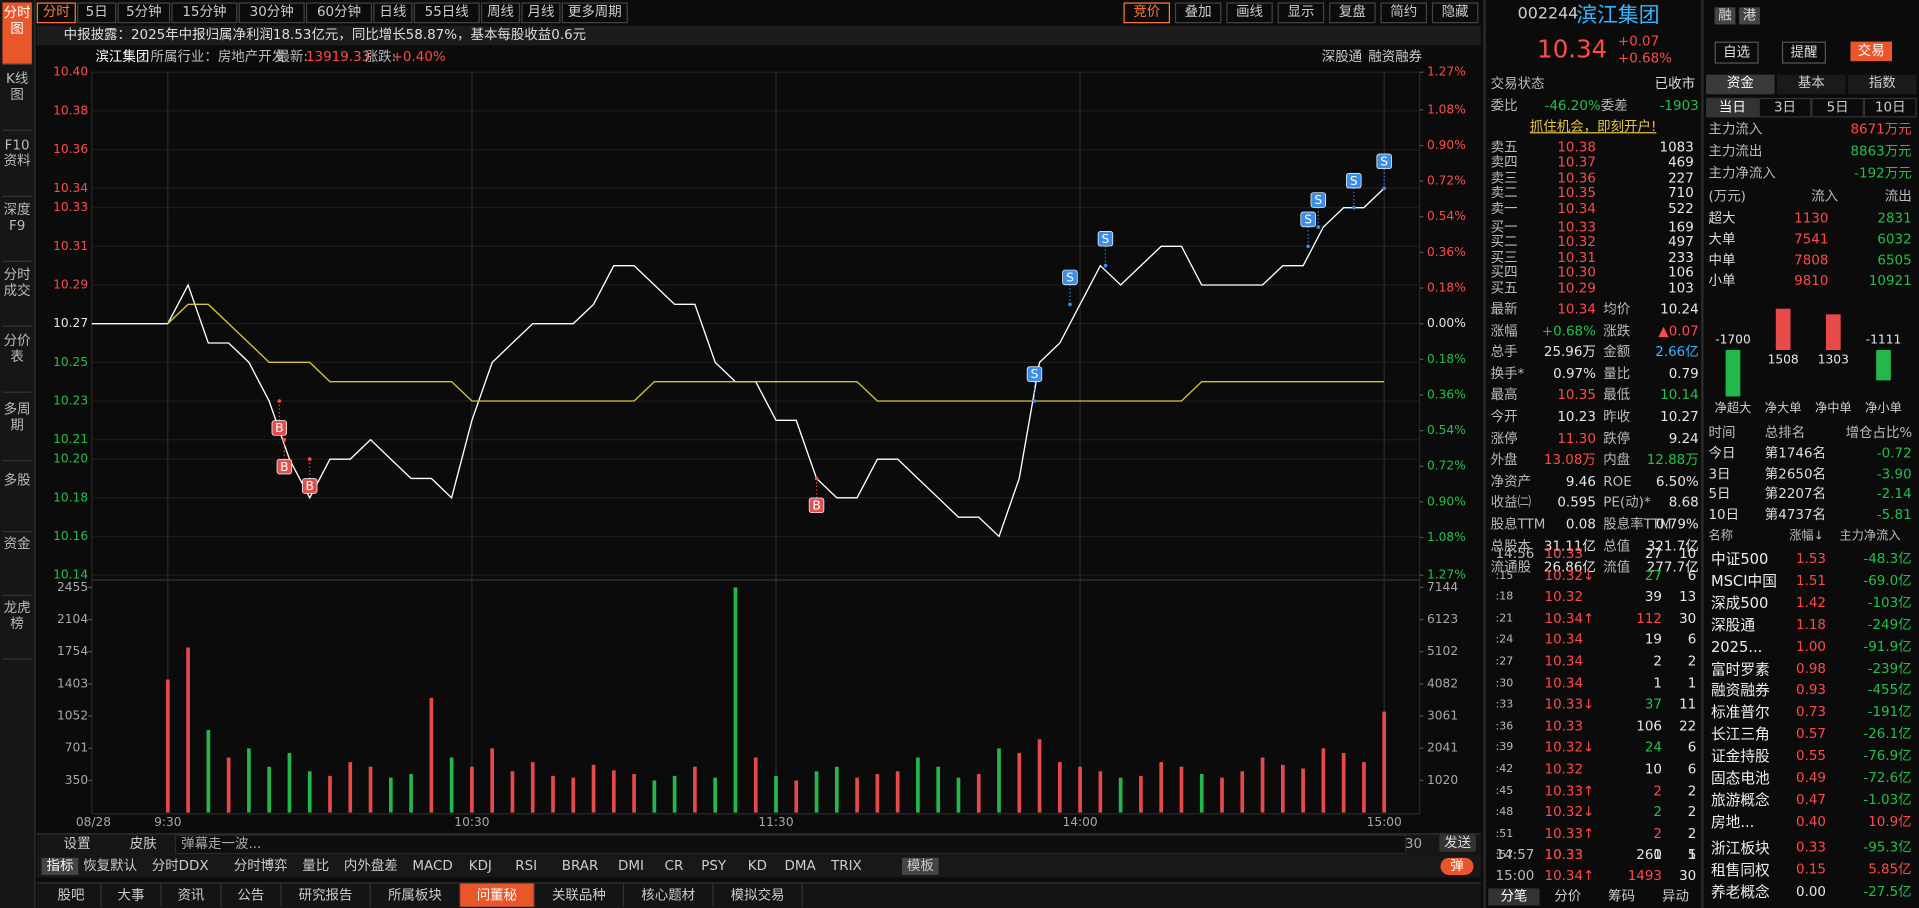 Image resolution: width=1919 pixels, height=908 pixels. I want to click on bottom-tab: 核心题材, so click(669, 895).